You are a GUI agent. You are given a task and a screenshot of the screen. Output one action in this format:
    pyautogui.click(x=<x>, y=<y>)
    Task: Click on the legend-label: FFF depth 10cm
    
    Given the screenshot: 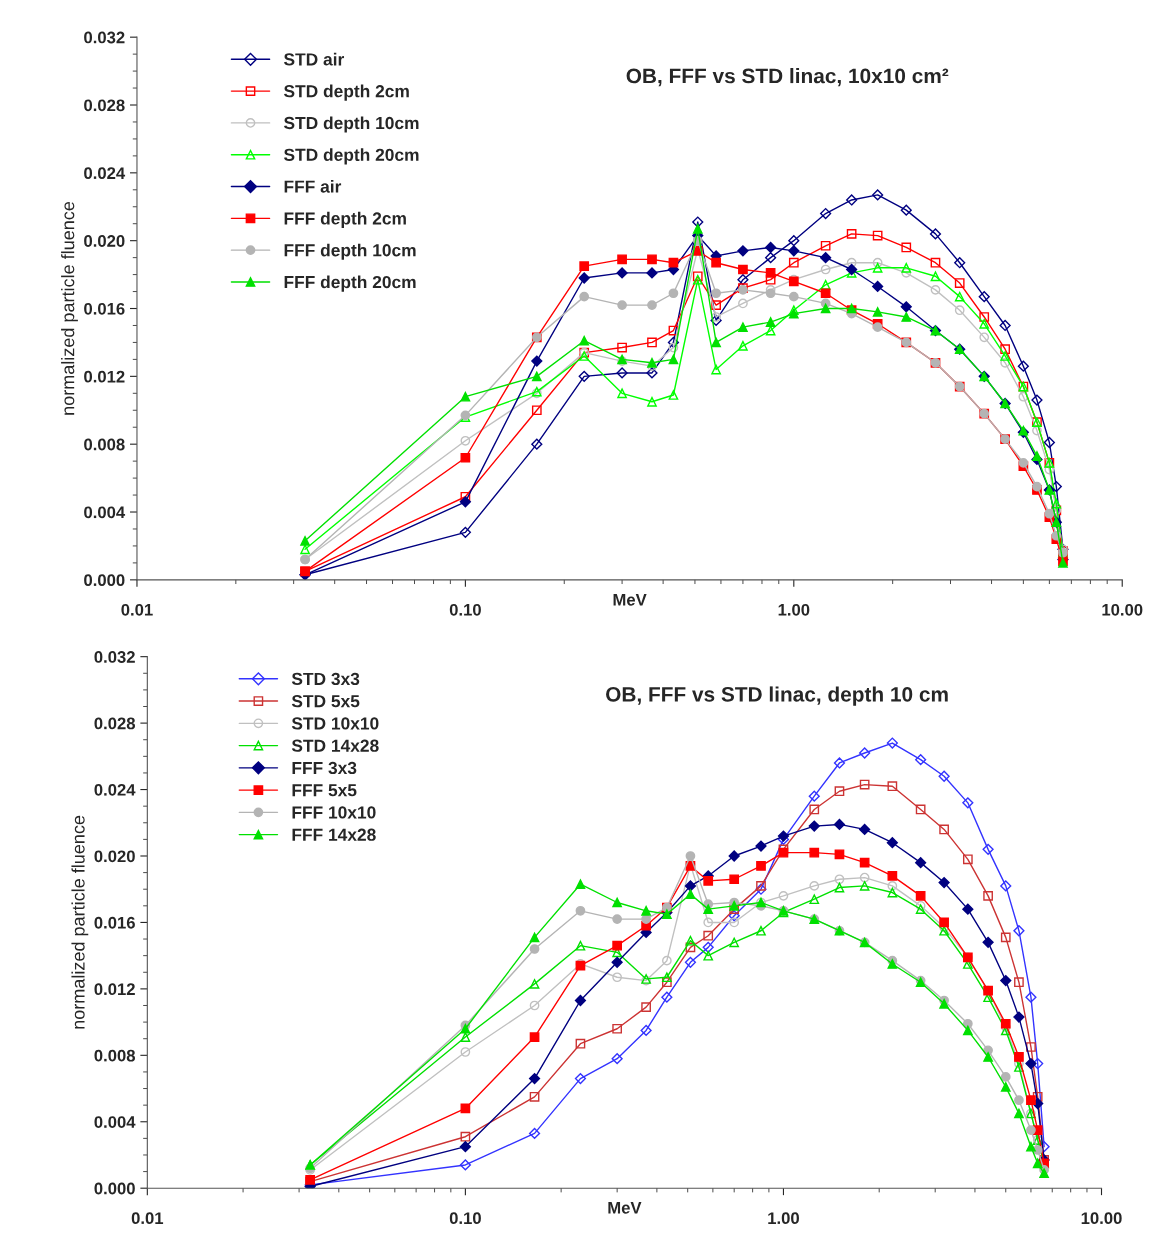 What is the action you would take?
    pyautogui.click(x=350, y=251)
    